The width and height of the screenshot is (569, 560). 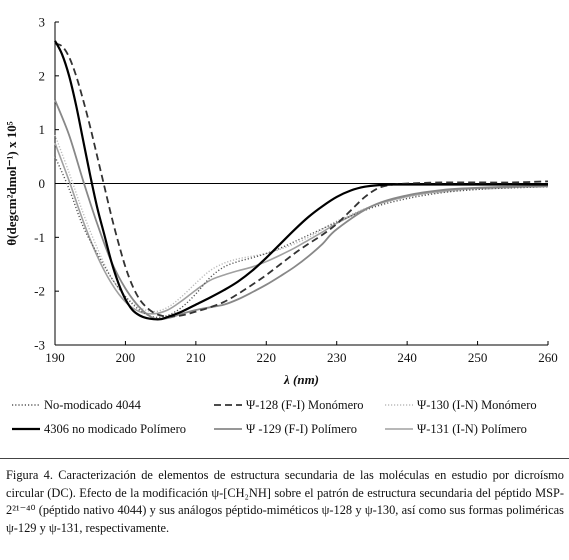 I want to click on legend-label-3: Ψ -129 (F-I) Polímero, so click(x=301, y=429).